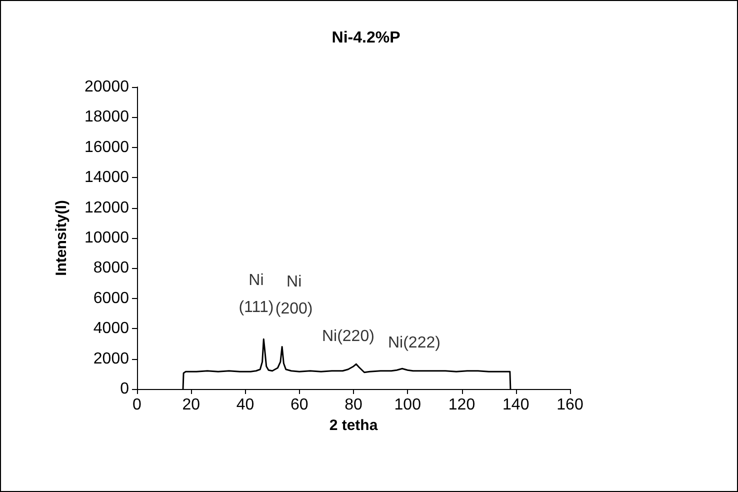 Image resolution: width=738 pixels, height=492 pixels. I want to click on y-tick-label: 8000, so click(111, 268).